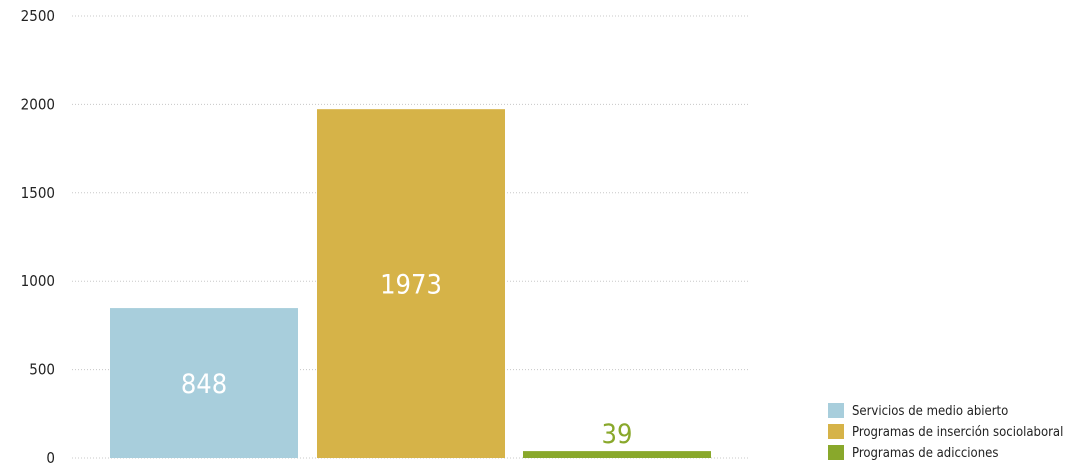 Image resolution: width=1092 pixels, height=469 pixels. What do you see at coordinates (957, 432) in the screenshot?
I see `legend-label-2: Programas de inserción sociolaboral` at bounding box center [957, 432].